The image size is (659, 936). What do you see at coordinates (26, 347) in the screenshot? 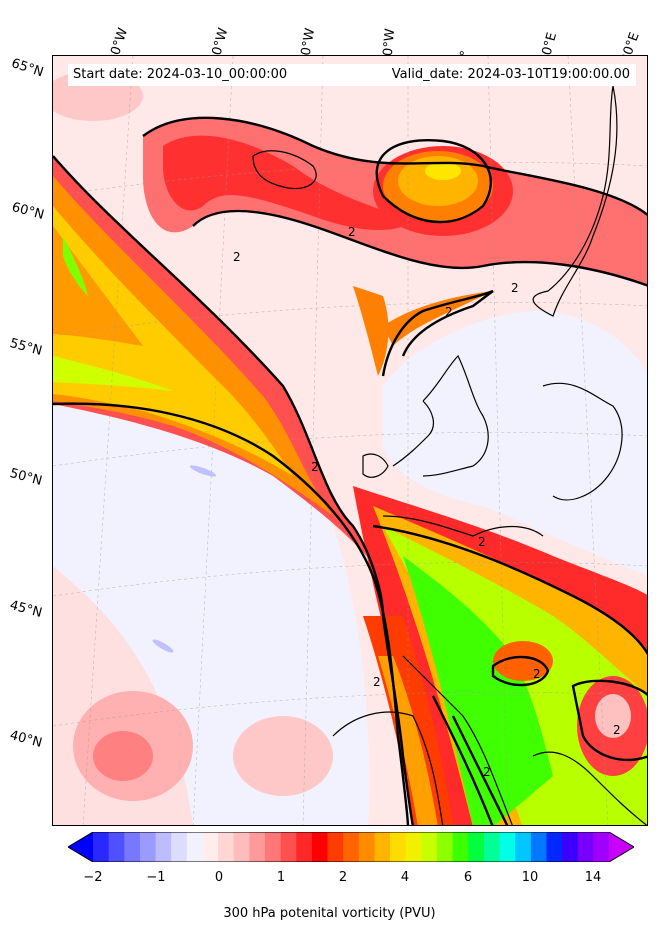
I see `lat-label-55n: 55°N` at bounding box center [26, 347].